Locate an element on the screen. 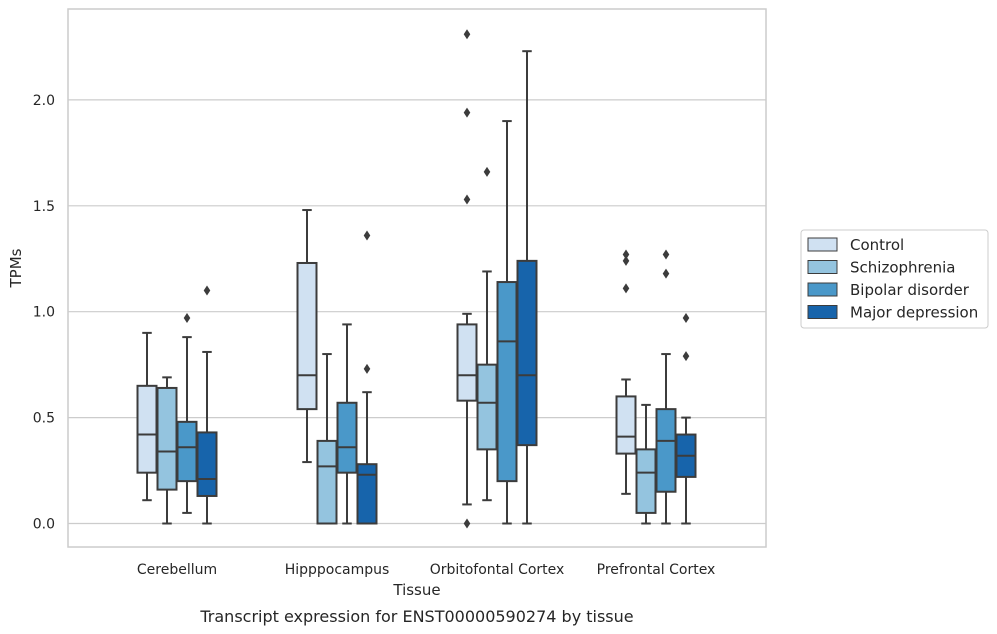 The width and height of the screenshot is (997, 634). x-tick-label: Hipppocampus is located at coordinates (337, 570).